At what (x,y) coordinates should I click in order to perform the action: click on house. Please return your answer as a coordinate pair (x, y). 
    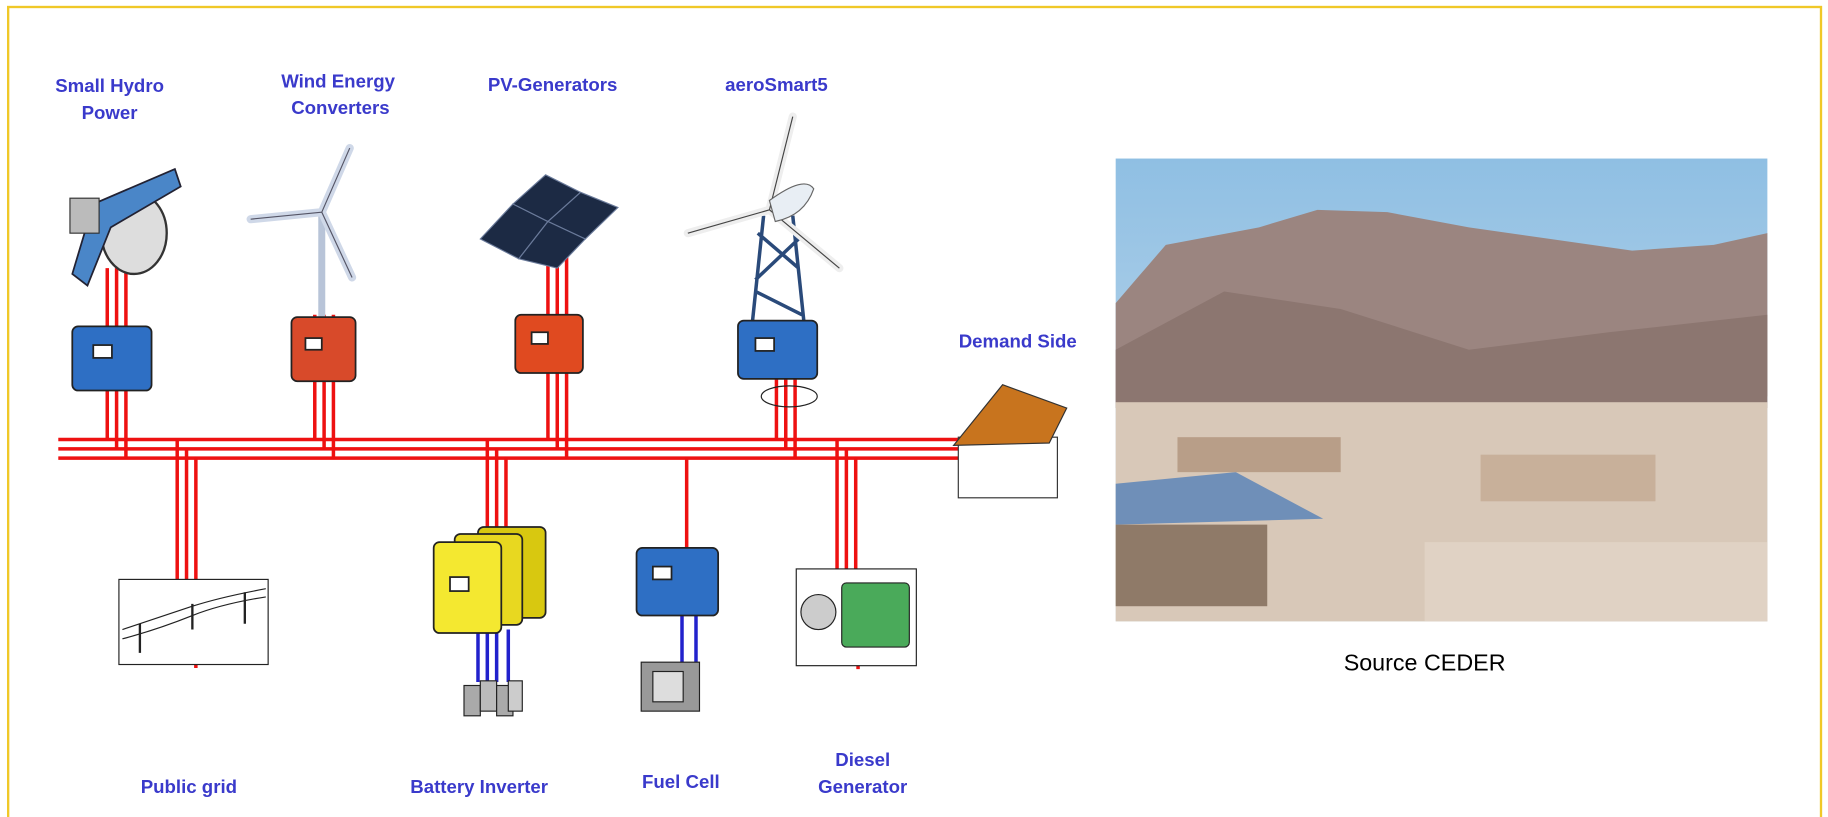
    Looking at the image, I should click on (1010, 441).